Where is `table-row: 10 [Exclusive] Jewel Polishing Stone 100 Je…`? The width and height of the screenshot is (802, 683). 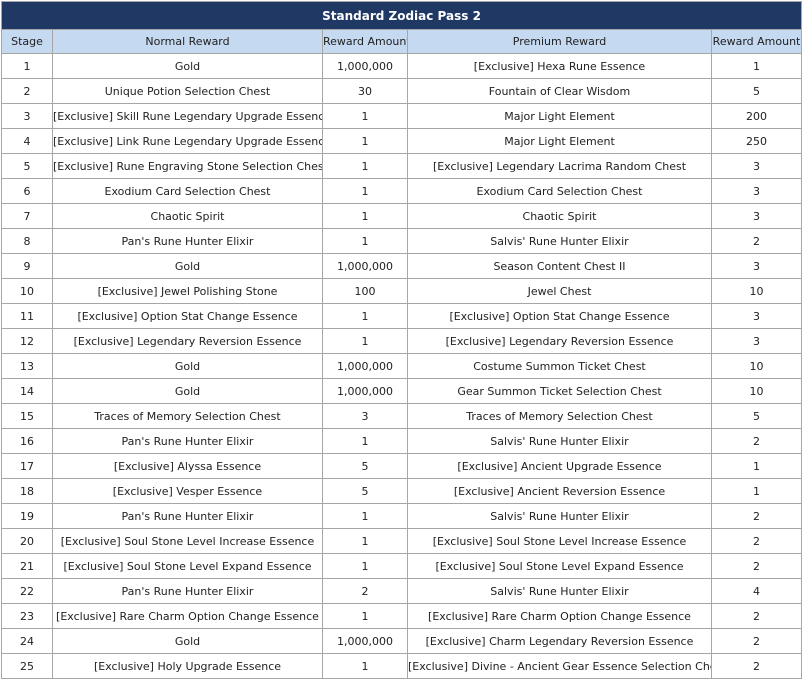
table-row: 10 [Exclusive] Jewel Polishing Stone 100 Je… is located at coordinates (401, 291).